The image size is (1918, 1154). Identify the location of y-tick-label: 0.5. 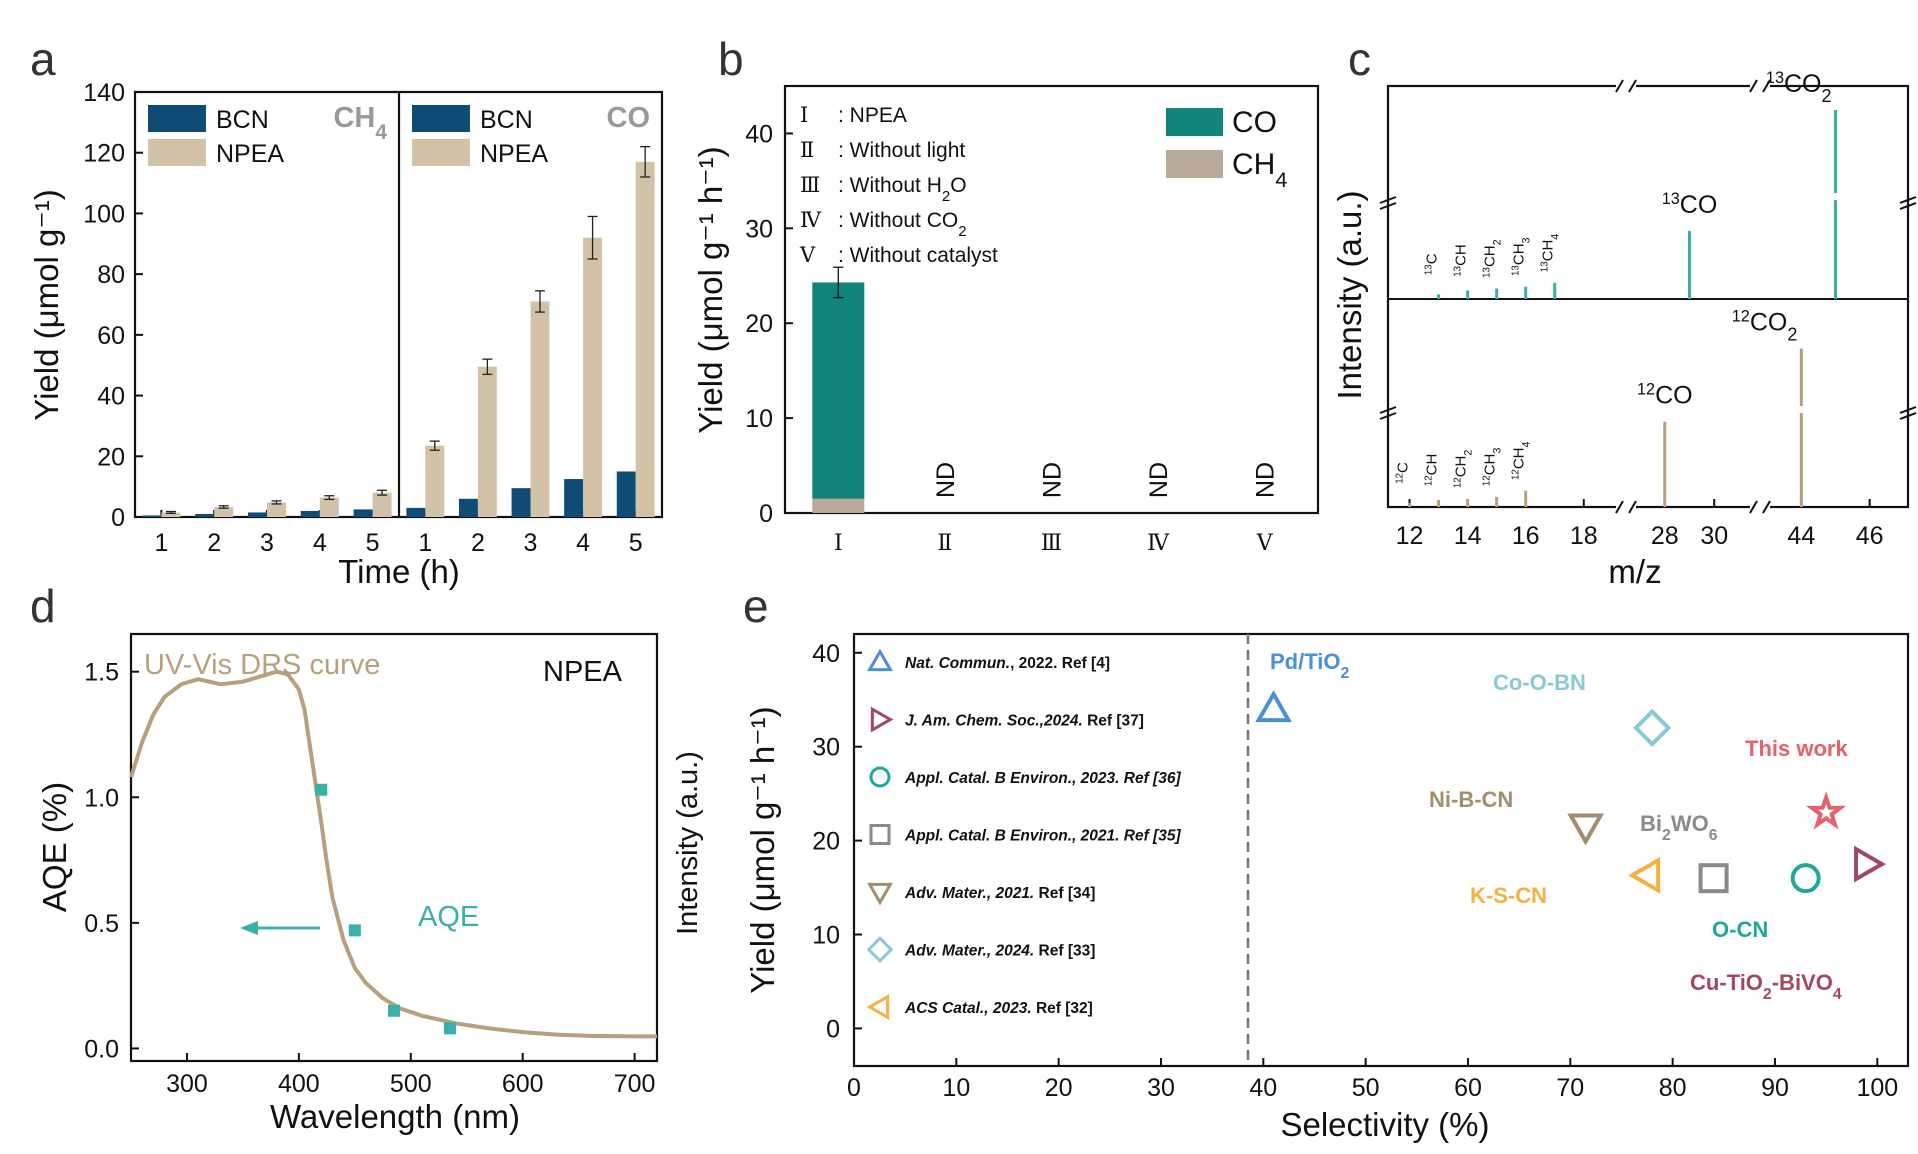
(101, 924).